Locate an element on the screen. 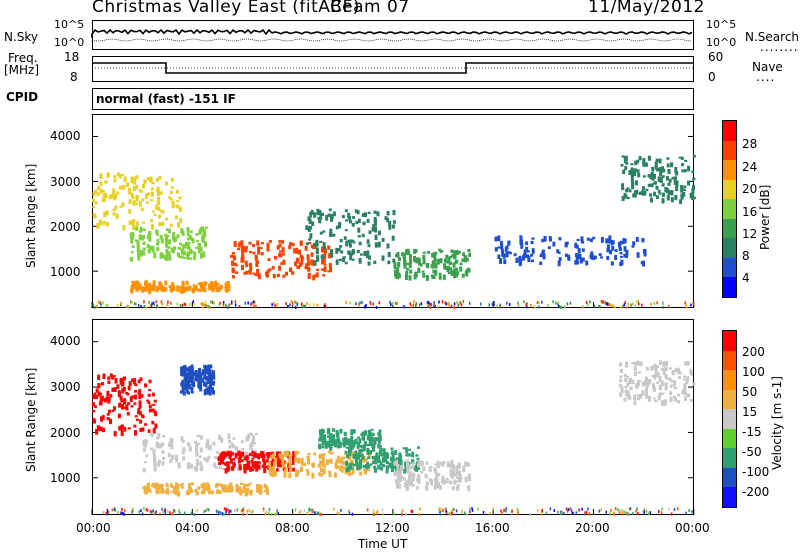 The width and height of the screenshot is (800, 554). noise-left-tick-bottom: 10^0 is located at coordinates (69, 42).